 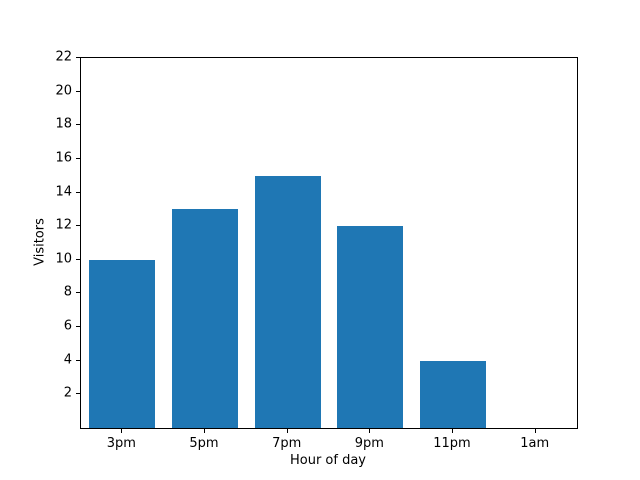 I want to click on x-tick-label: 7pm, so click(x=287, y=443).